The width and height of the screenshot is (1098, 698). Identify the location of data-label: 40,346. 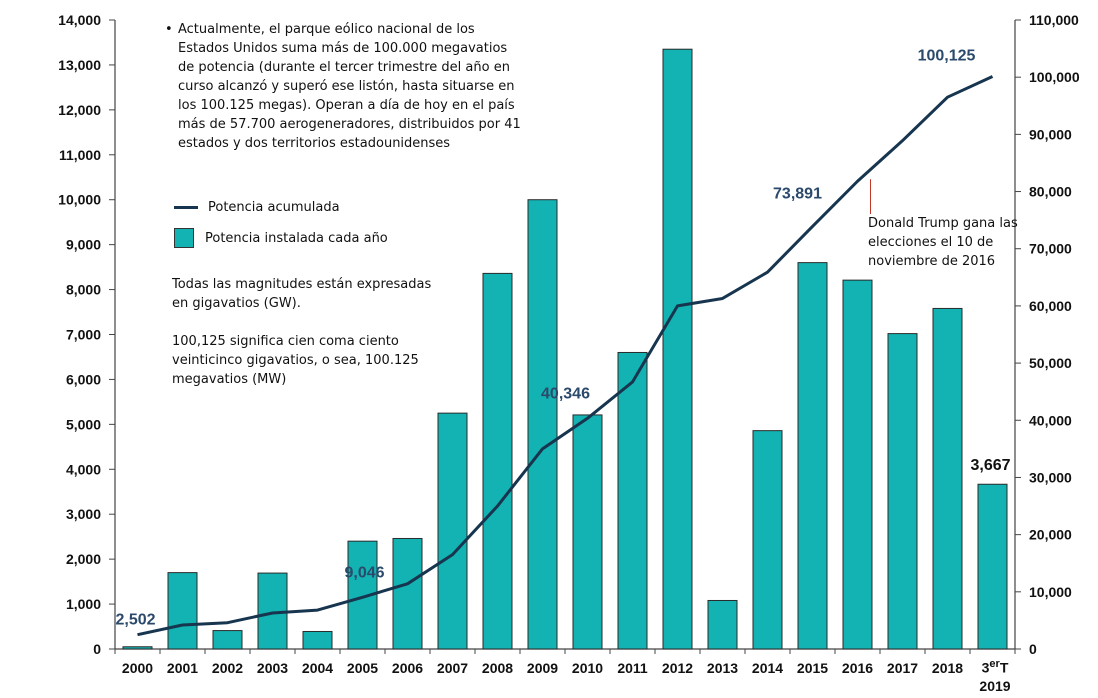
(565, 393).